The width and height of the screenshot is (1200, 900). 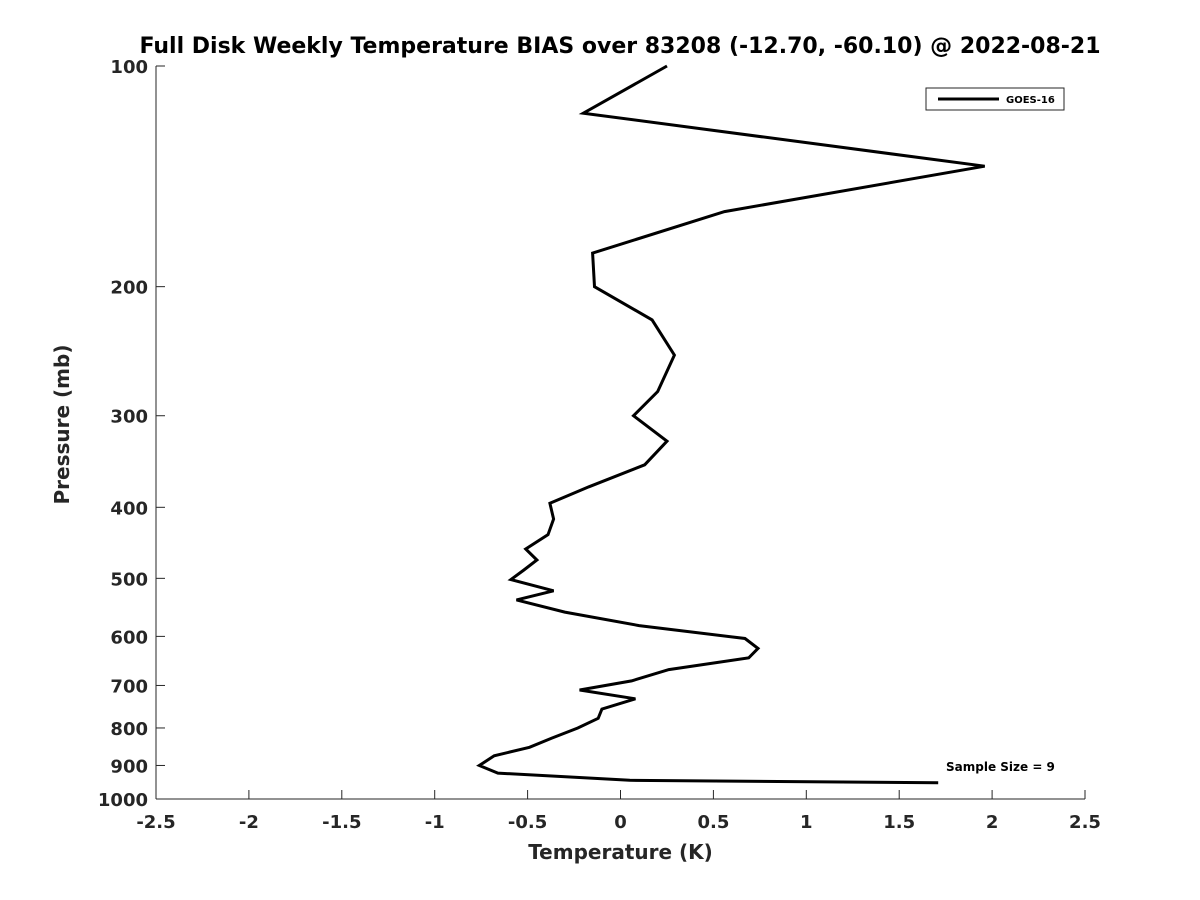 I want to click on y-tick-label: 900, so click(x=129, y=766).